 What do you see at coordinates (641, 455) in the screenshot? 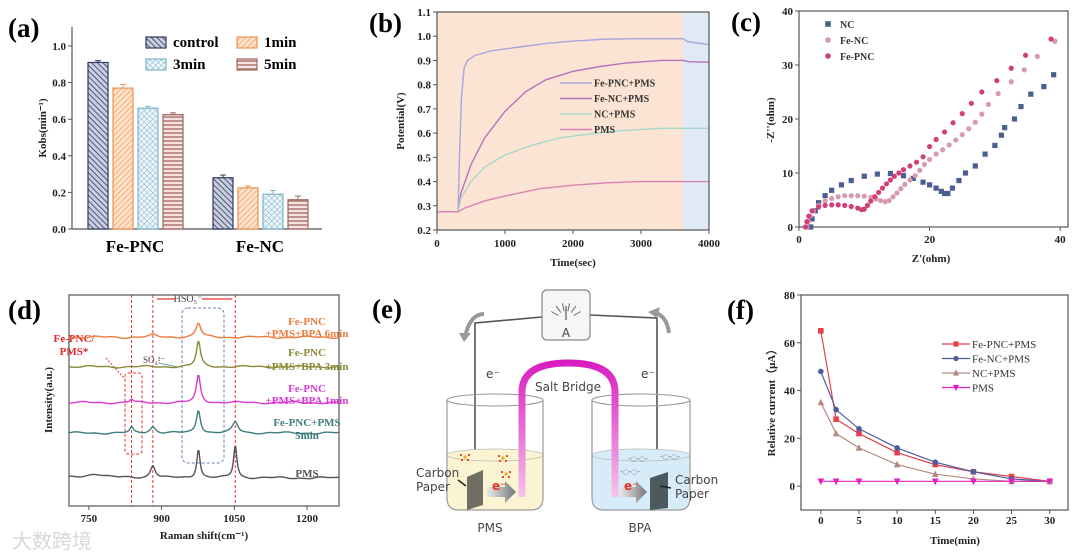
I see `right-beaker` at bounding box center [641, 455].